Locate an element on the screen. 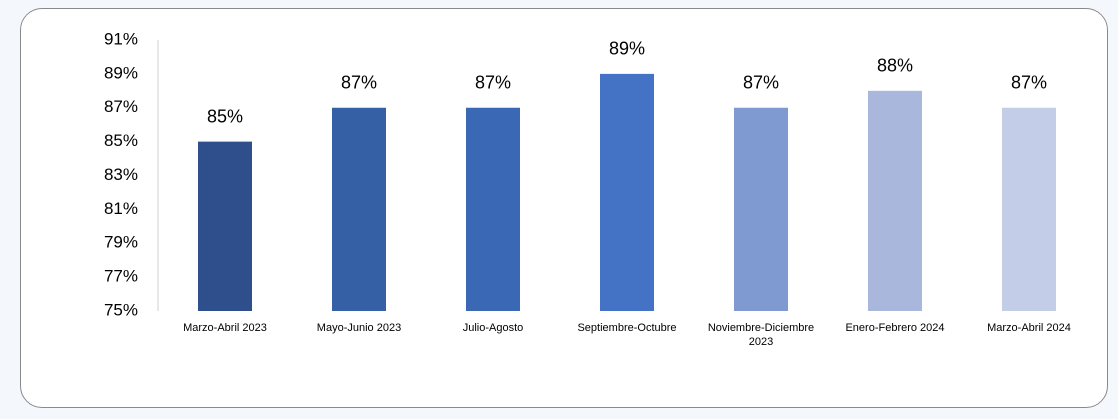  x-tick-label: Septiembre-Octubre is located at coordinates (627, 328).